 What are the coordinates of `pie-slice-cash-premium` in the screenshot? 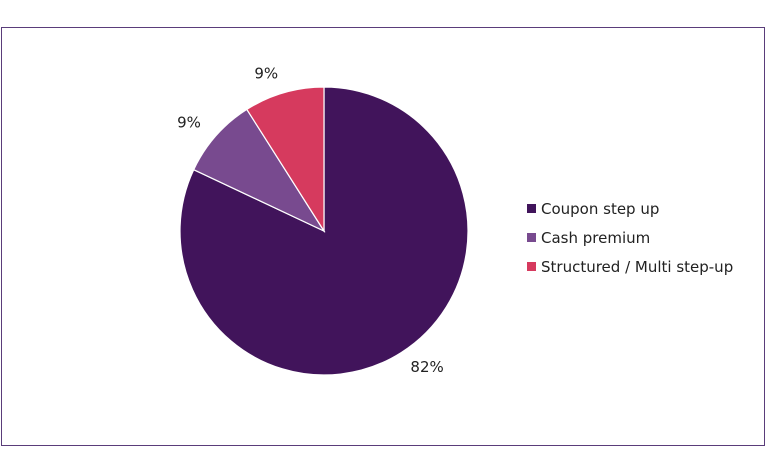 It's located at (259, 170).